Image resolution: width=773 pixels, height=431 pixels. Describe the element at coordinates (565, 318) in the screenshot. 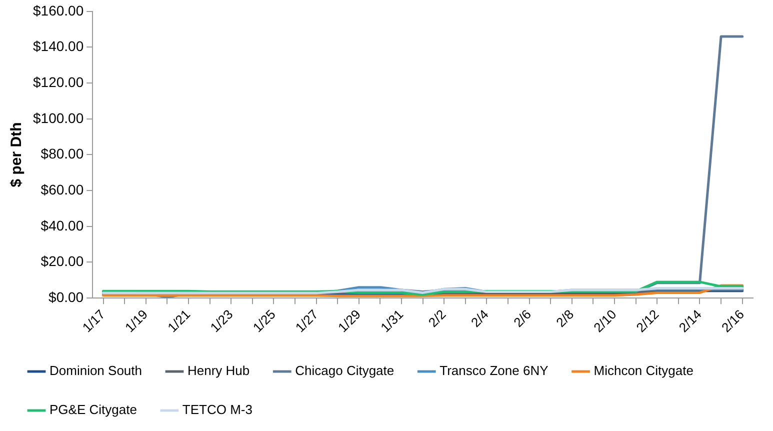

I see `x-tick-label: 2/8` at that location.